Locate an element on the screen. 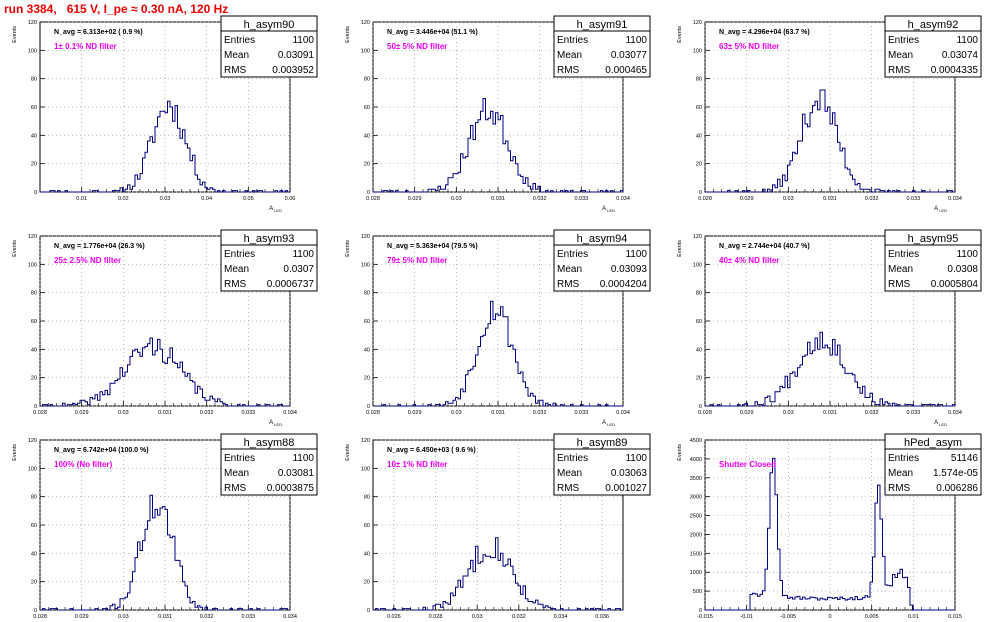 The height and width of the screenshot is (622, 996). histogram-name: h_asym95 is located at coordinates (933, 239).